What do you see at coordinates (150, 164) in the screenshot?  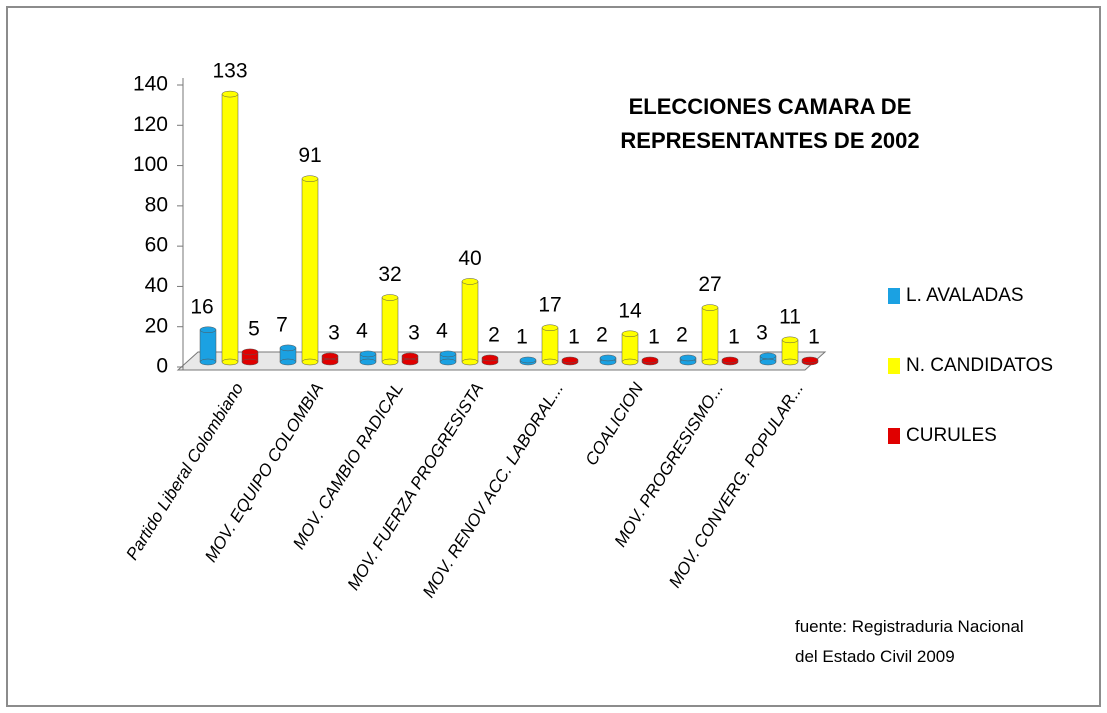 I see `y-tick-label: 100` at bounding box center [150, 164].